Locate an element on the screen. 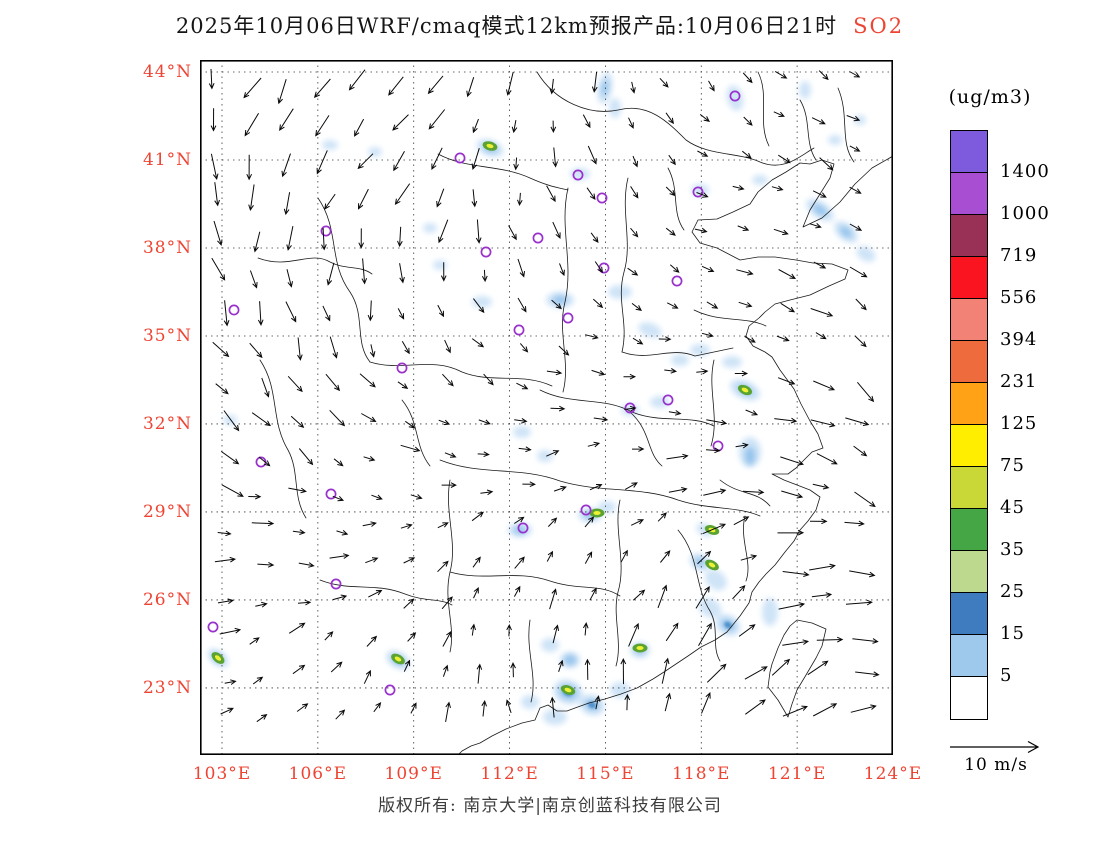 Image resolution: width=1100 pixels, height=850 pixels. lat-tick-label: 32°N is located at coordinates (167, 423).